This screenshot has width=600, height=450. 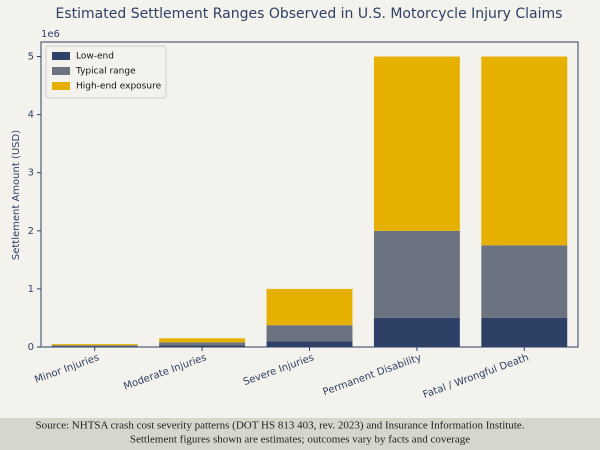 I want to click on footer-band, so click(x=300, y=434).